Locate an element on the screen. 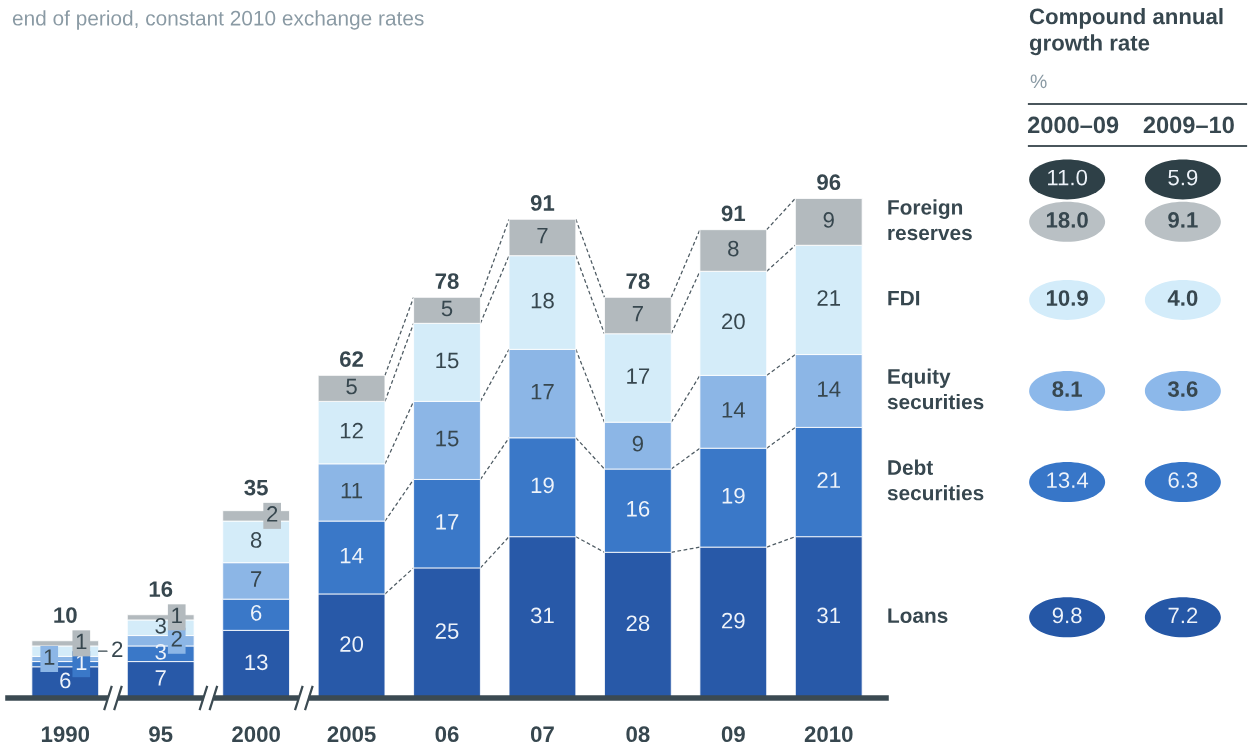 Image resolution: width=1250 pixels, height=746 pixels. total-label: 96 is located at coordinates (829, 182).